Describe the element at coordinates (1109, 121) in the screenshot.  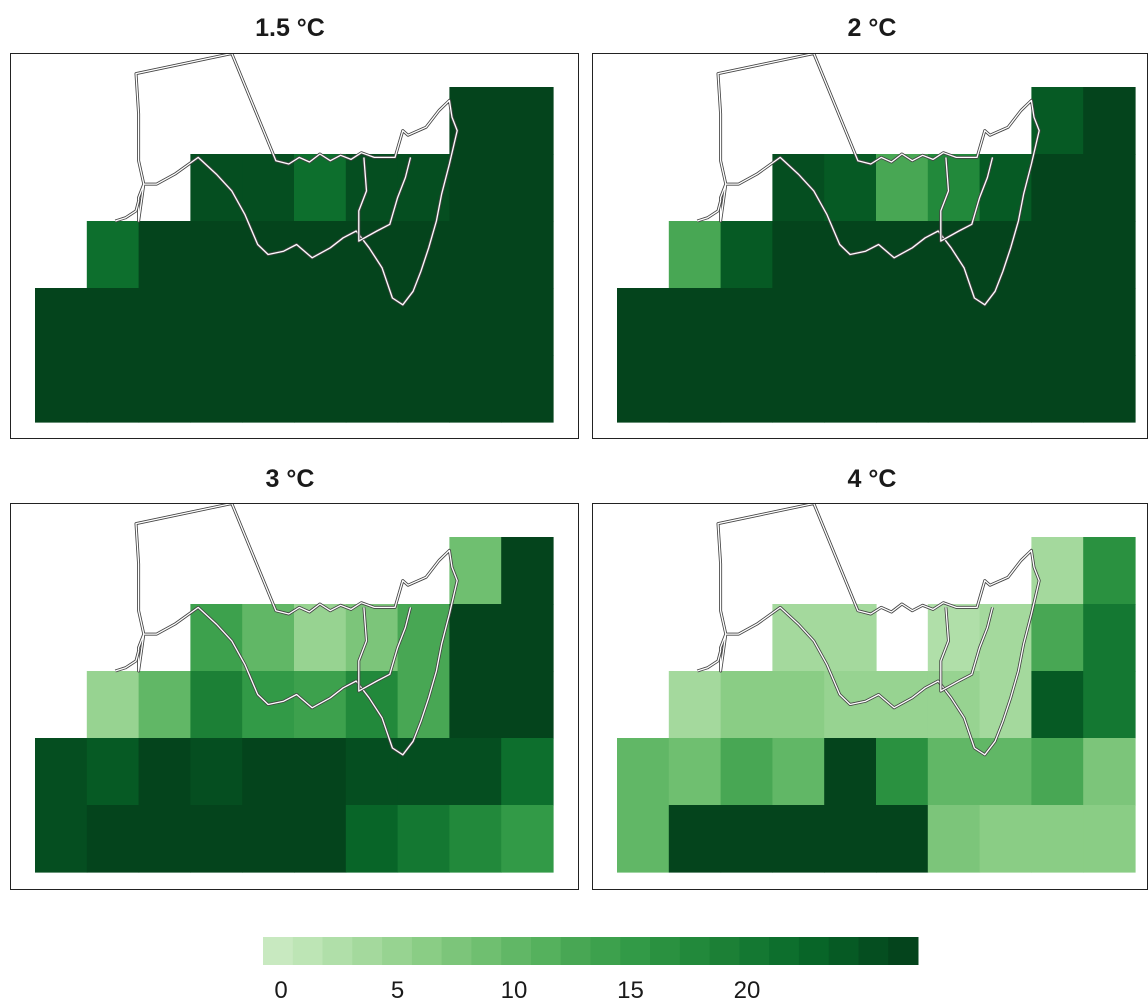
I see `heatmap-cell-p2-r0-c9` at that location.